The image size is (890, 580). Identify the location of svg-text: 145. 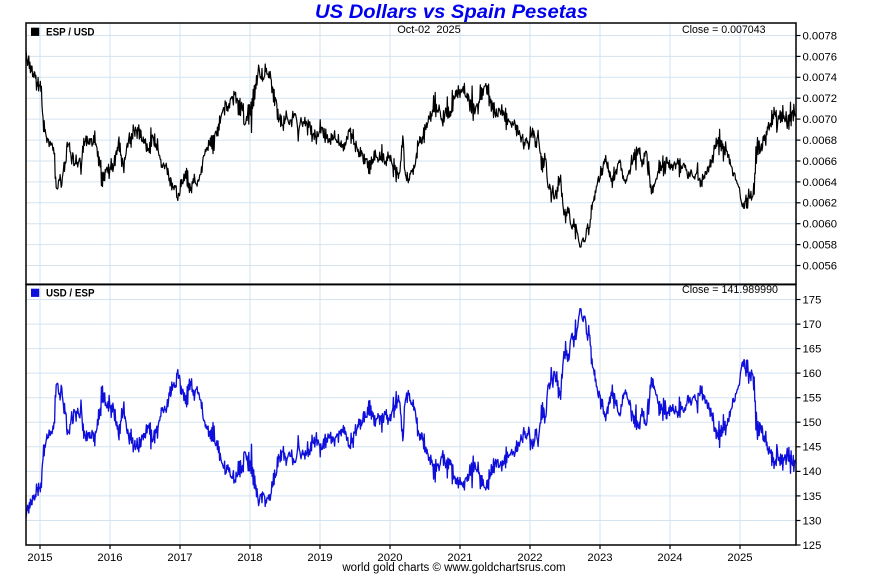
(812, 448).